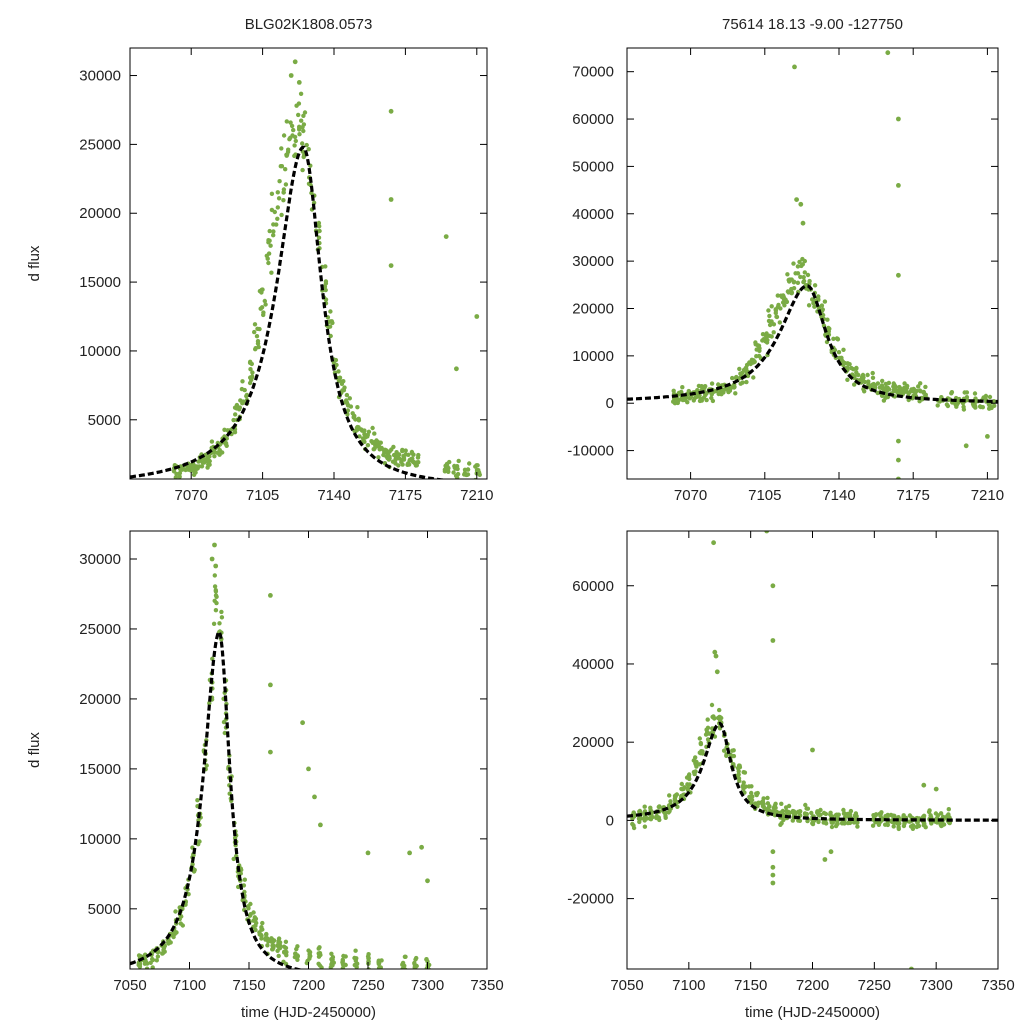  What do you see at coordinates (427, 985) in the screenshot?
I see `x-tick-label: 7300` at bounding box center [427, 985].